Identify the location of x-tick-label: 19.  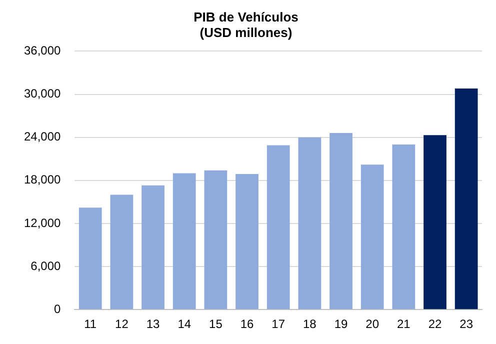
(341, 324).